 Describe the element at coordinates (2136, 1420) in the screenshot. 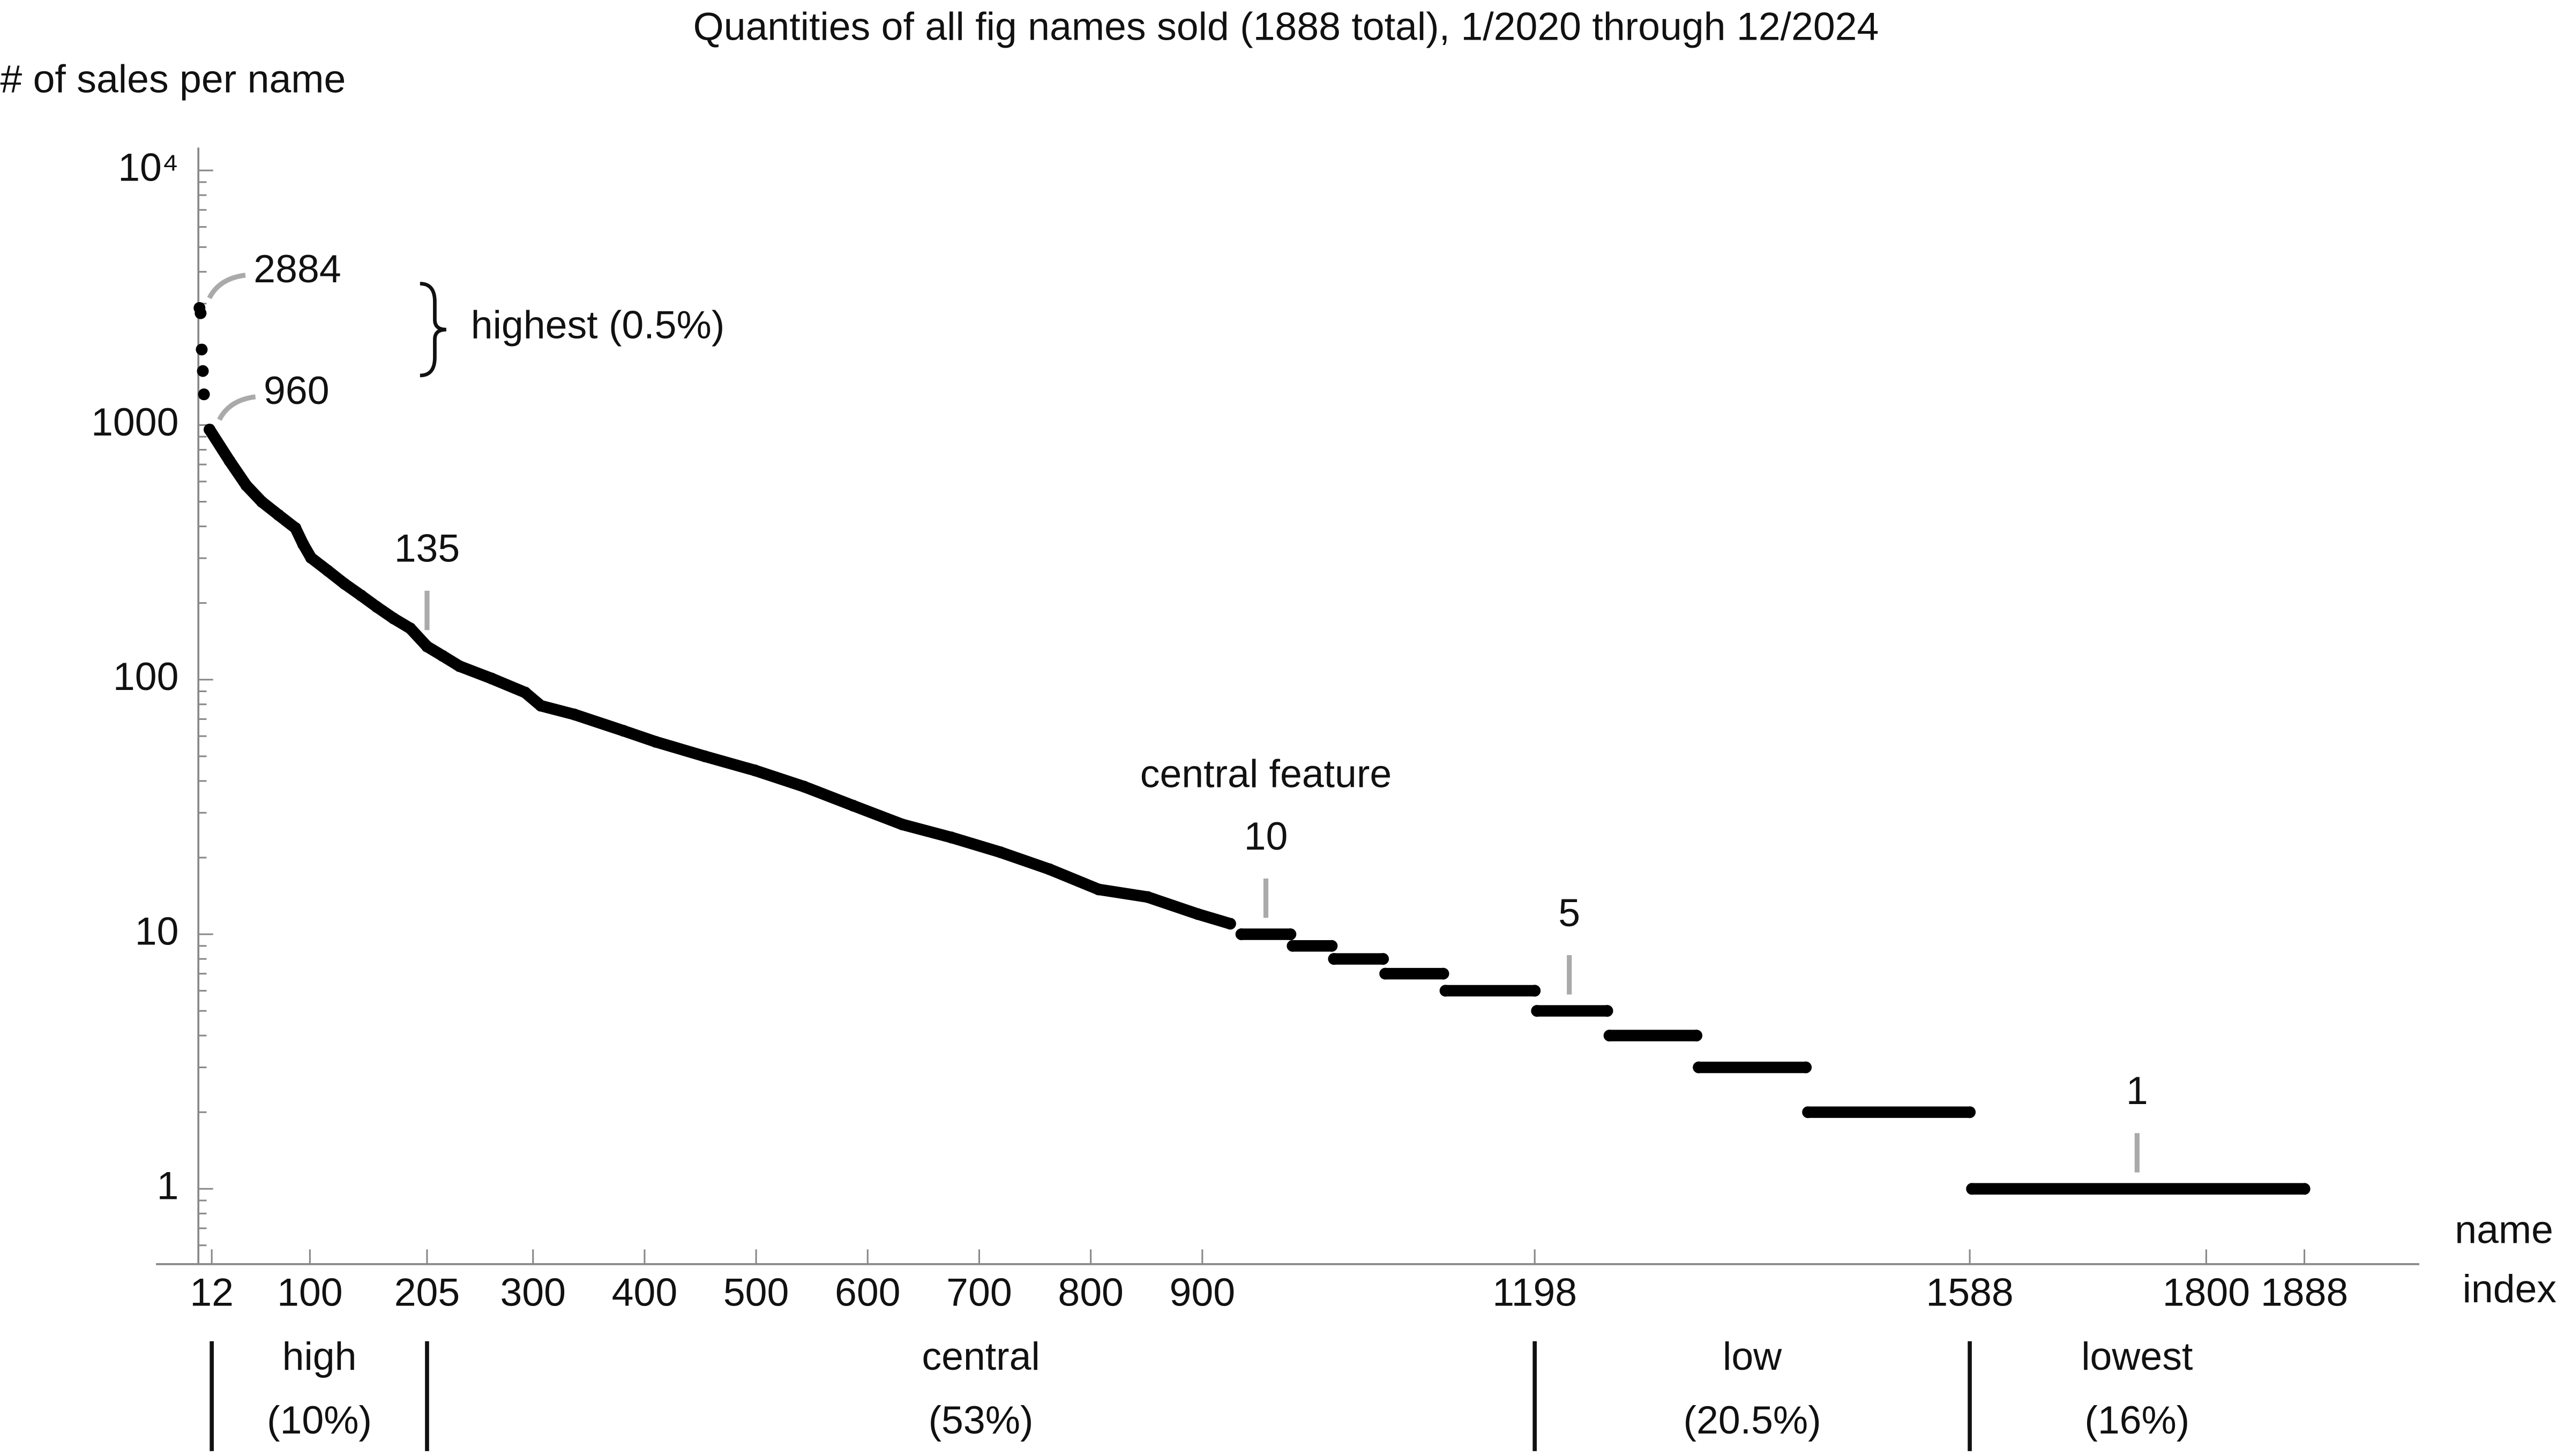

I see `region-share: (16%)` at that location.